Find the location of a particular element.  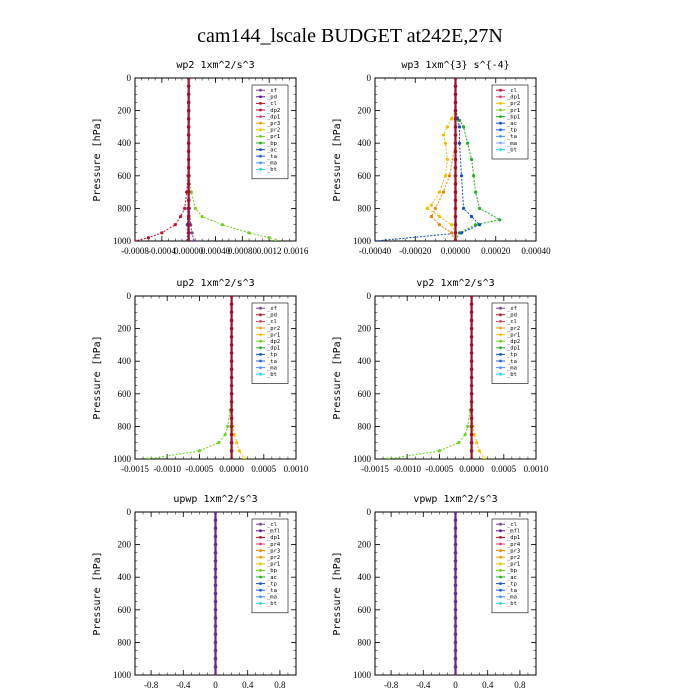

x-tick-label: 0.00040 is located at coordinates (536, 251).